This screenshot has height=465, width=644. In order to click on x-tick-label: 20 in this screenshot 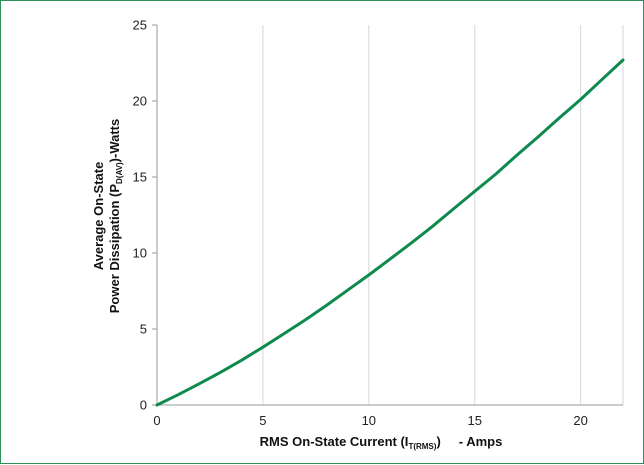, I will do `click(580, 420)`.